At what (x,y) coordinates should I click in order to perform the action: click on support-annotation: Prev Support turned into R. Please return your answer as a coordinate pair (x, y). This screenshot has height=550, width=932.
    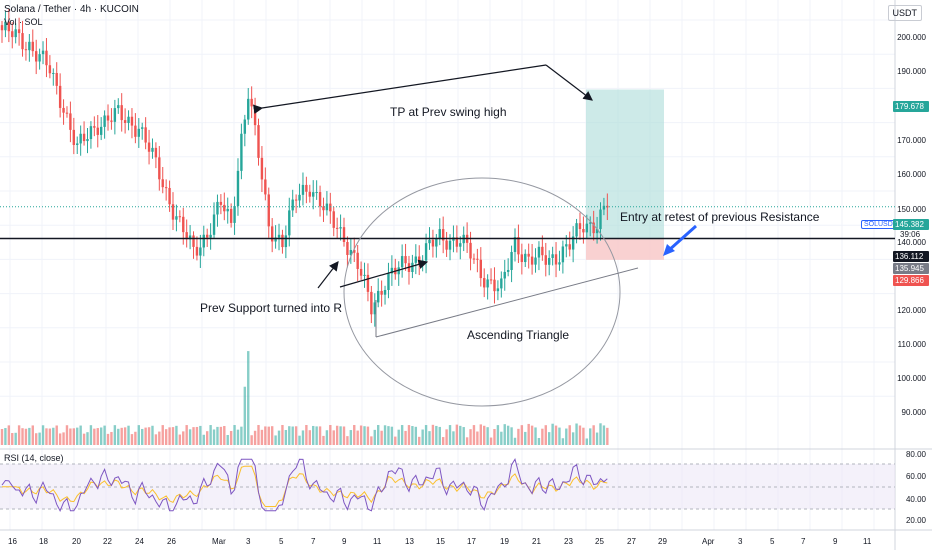
    Looking at the image, I should click on (271, 308).